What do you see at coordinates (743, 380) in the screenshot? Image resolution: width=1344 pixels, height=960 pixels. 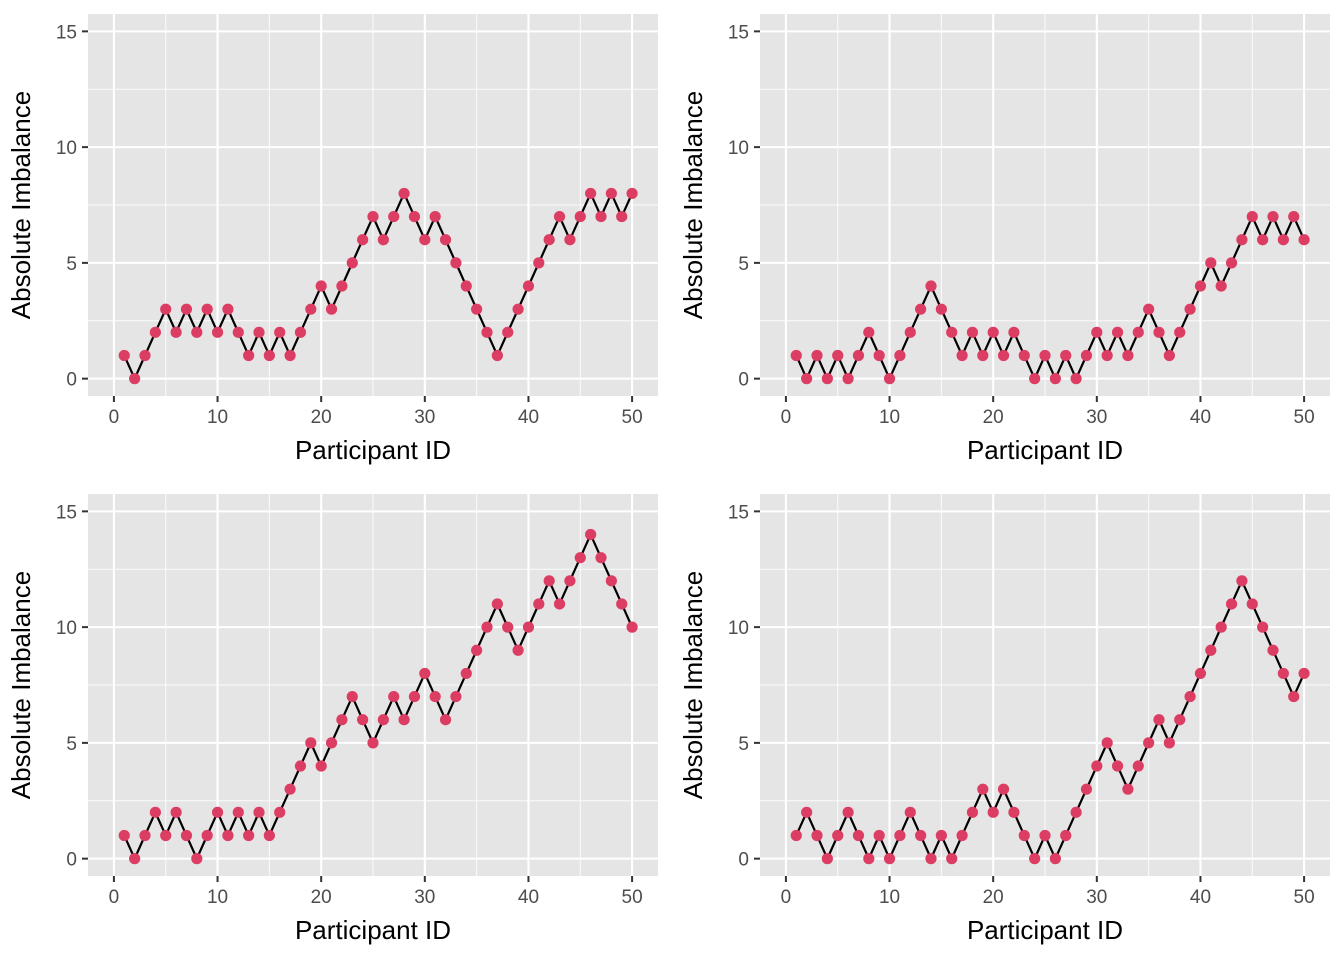 I see `y-tick-label: 0` at bounding box center [743, 380].